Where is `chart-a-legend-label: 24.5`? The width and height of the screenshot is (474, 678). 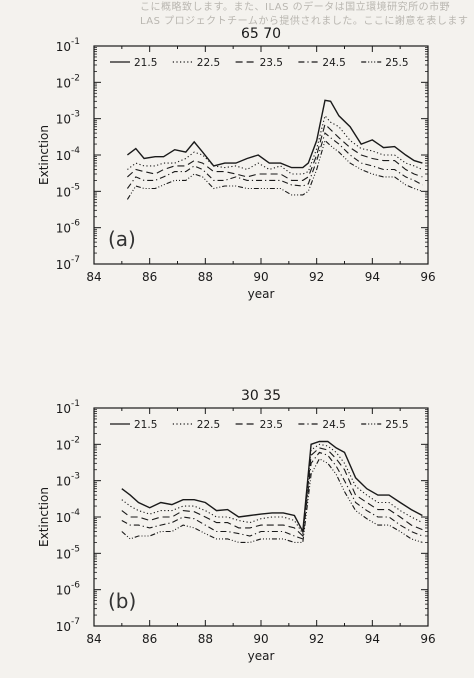
chart-a-legend-label: 24.5 is located at coordinates (333, 63).